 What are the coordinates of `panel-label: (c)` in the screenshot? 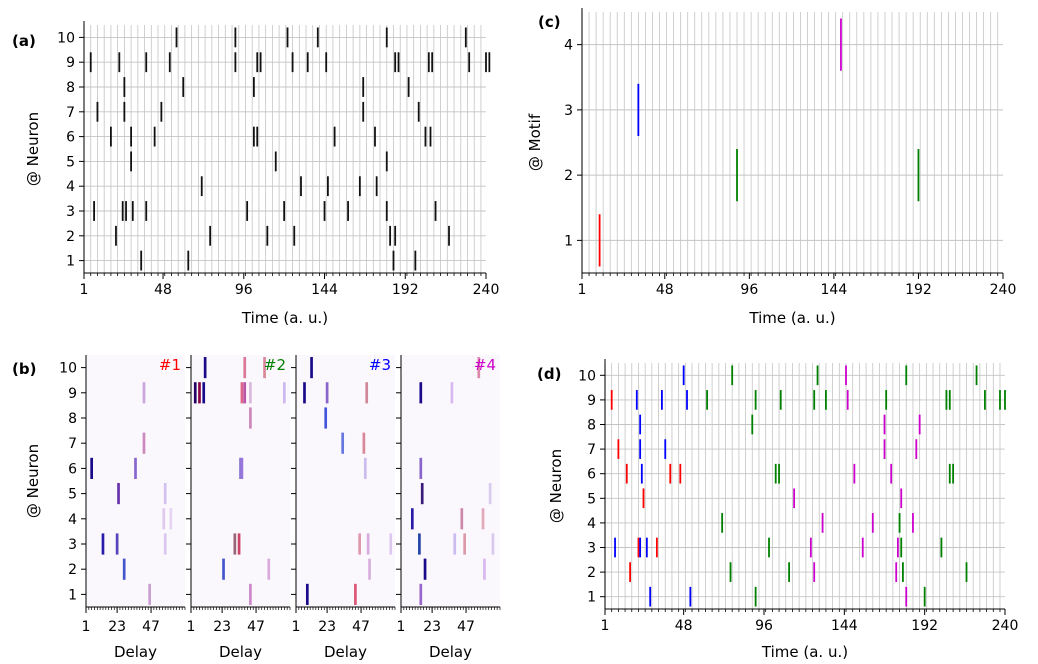 It's located at (549, 22).